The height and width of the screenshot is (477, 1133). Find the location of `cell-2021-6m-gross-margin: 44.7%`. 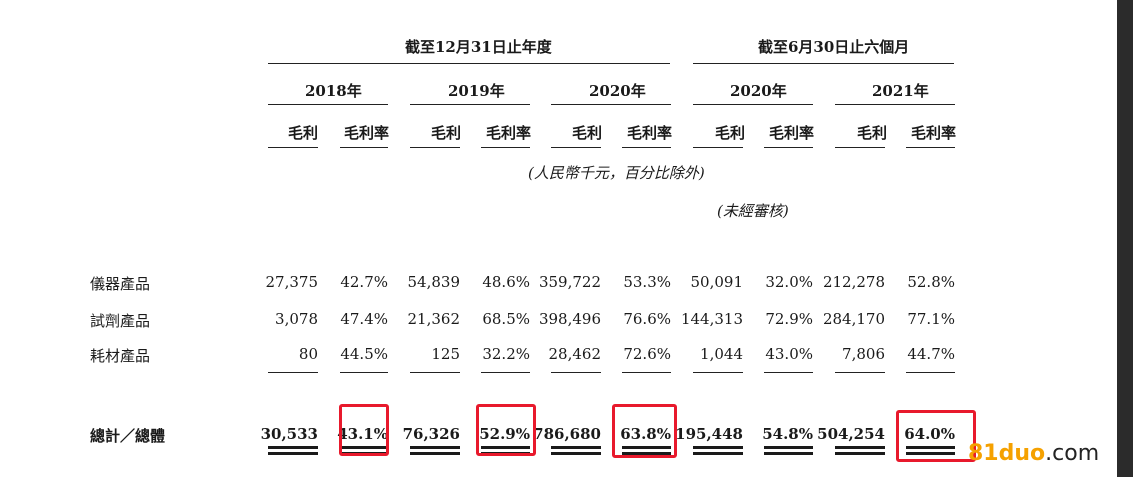

cell-2021-6m-gross-margin: 44.7% is located at coordinates (931, 354).